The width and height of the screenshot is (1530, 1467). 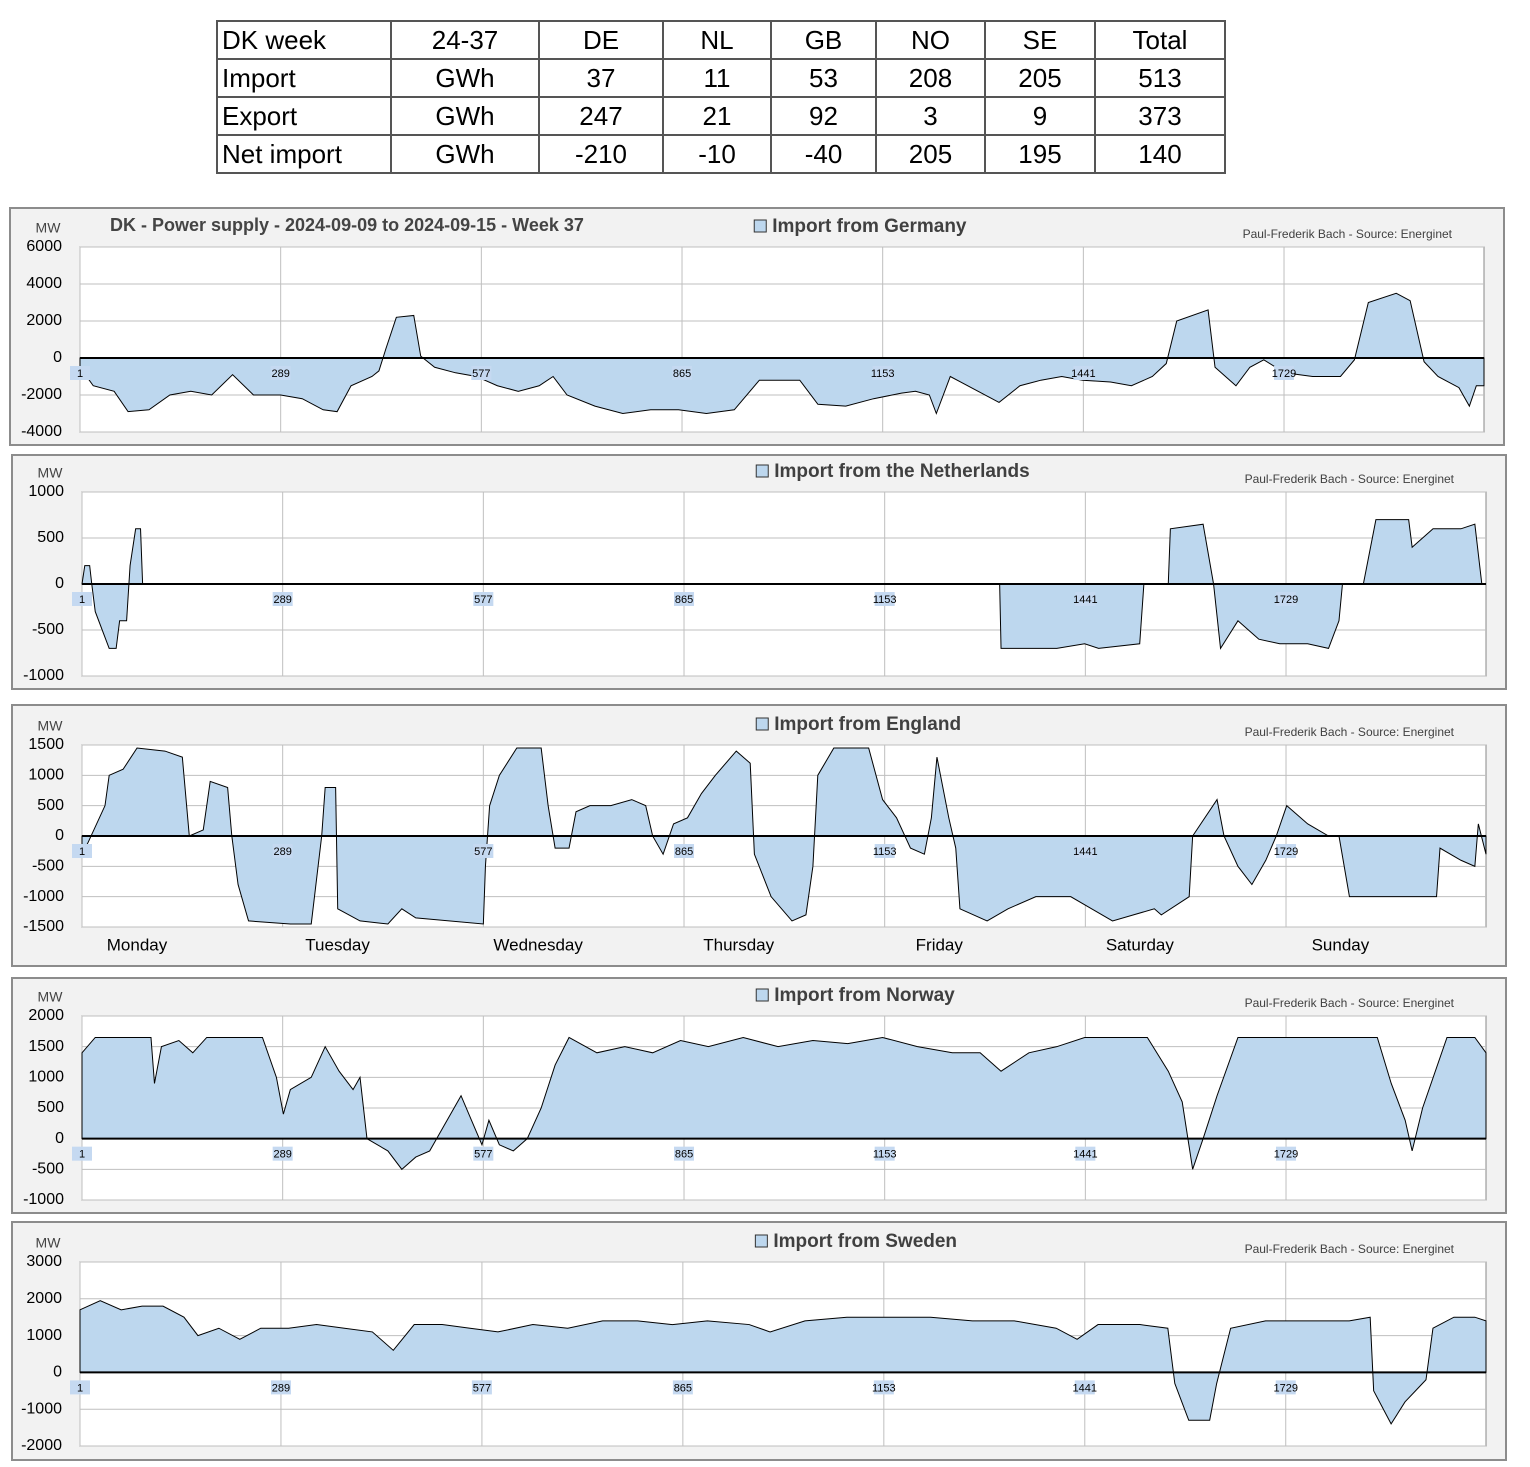 I want to click on table-cell: DK week, so click(x=304, y=40).